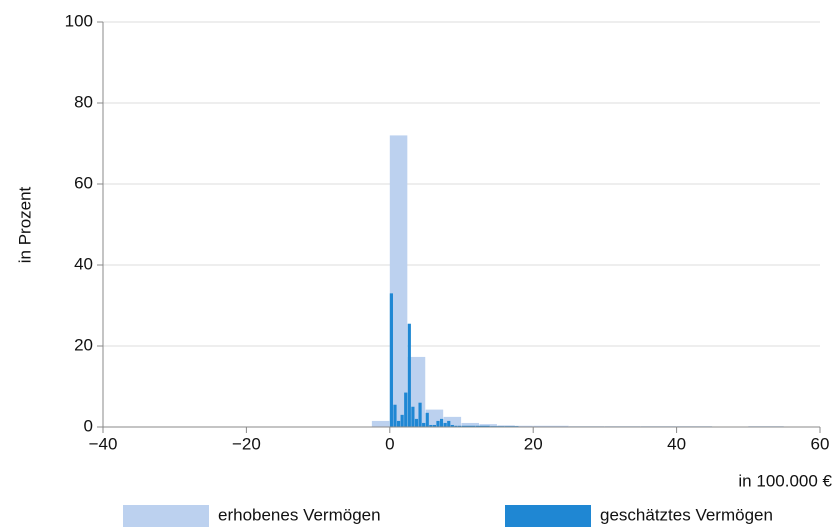 Image resolution: width=838 pixels, height=528 pixels. What do you see at coordinates (83, 101) in the screenshot?
I see `y-tick-label: 80` at bounding box center [83, 101].